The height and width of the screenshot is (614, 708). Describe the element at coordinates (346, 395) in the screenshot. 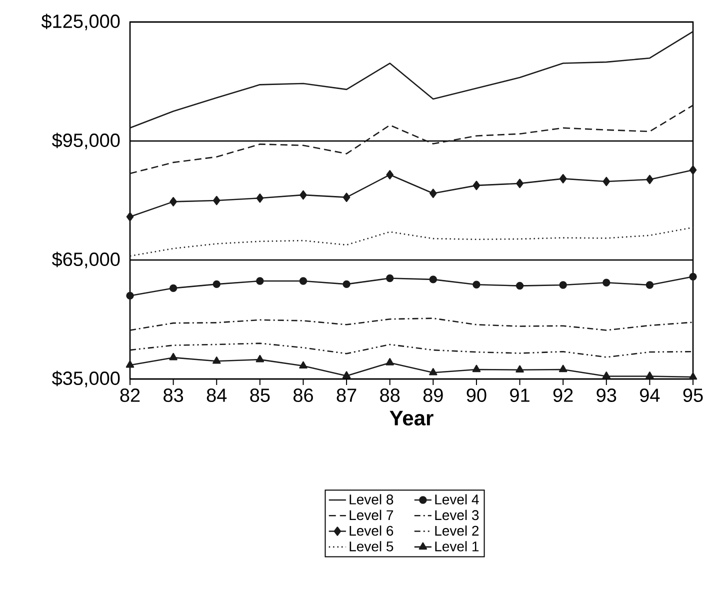

I see `x-tick-label: 87` at that location.